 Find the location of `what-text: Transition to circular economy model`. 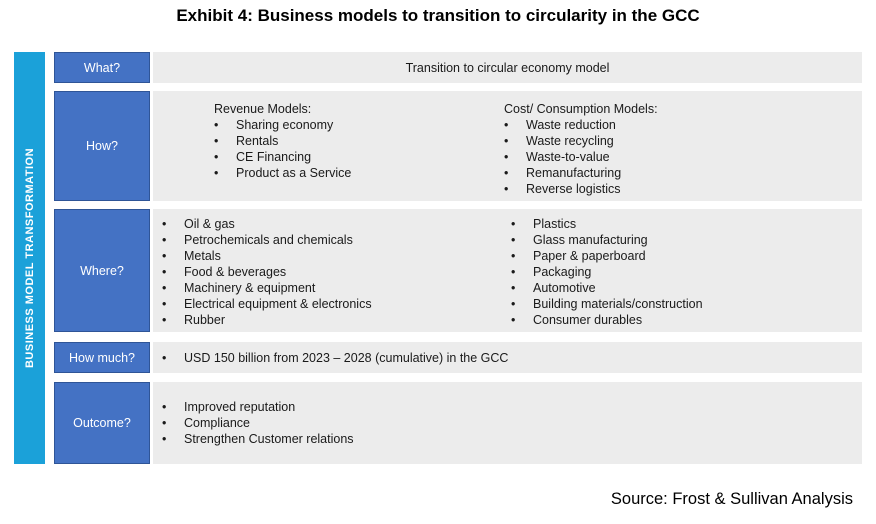

what-text: Transition to circular economy model is located at coordinates (507, 67).